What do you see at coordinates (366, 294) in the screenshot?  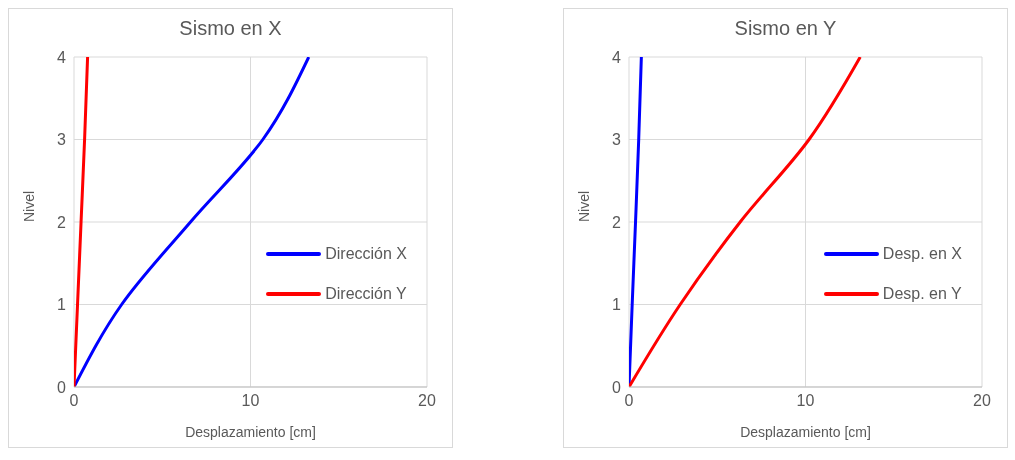 I see `legend-label: Dirección Y` at bounding box center [366, 294].